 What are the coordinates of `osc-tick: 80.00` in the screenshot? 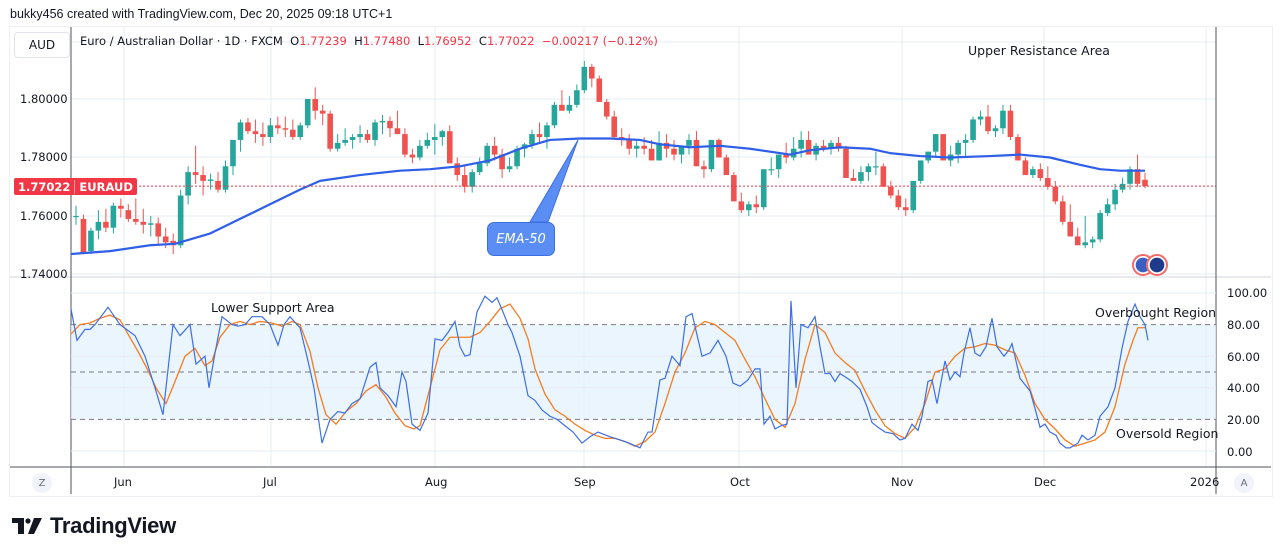 It's located at (1243, 325).